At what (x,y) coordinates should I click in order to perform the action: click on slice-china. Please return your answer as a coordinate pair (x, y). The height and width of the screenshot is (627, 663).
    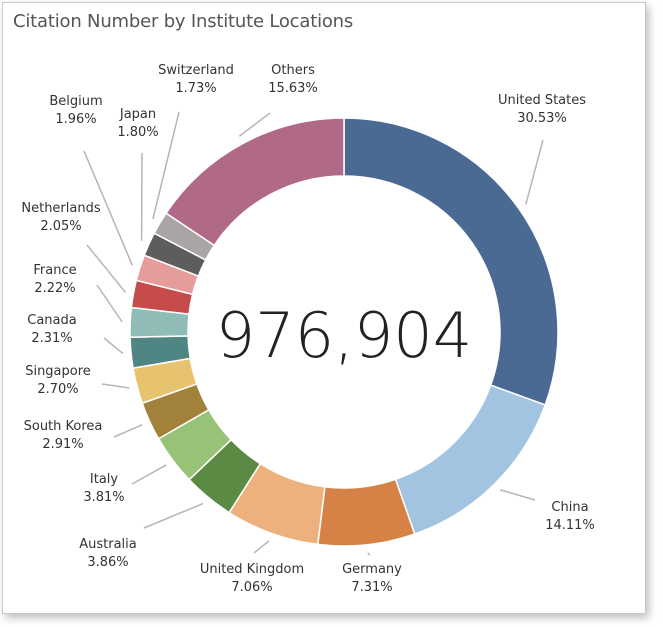
    Looking at the image, I should click on (470, 459).